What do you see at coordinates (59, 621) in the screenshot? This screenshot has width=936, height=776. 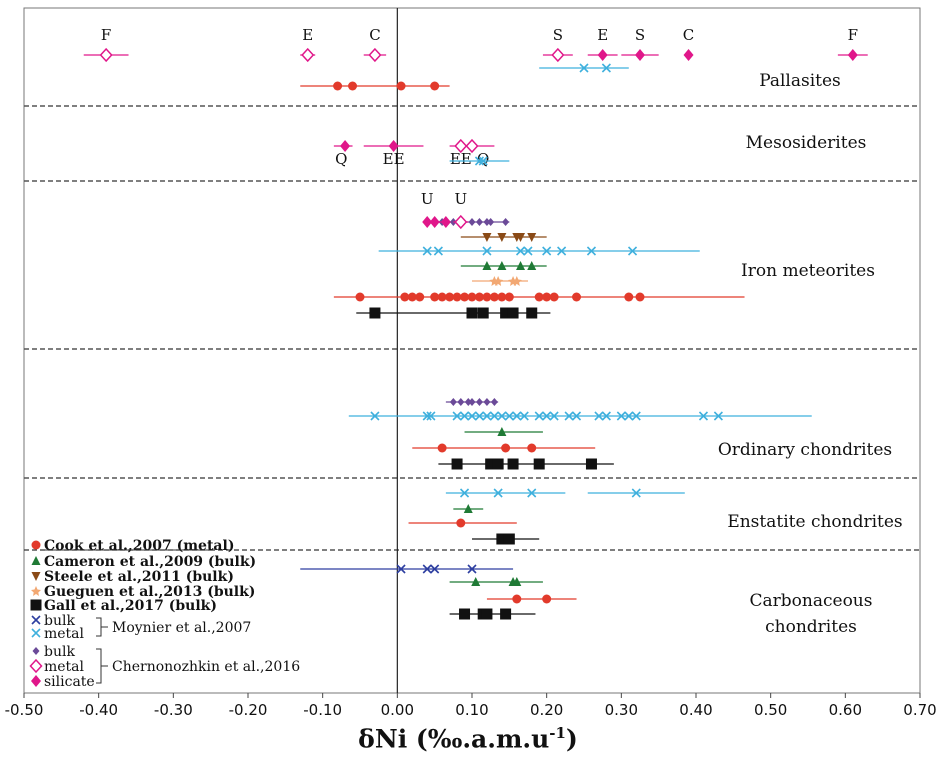 I see `legend-label: bulk` at bounding box center [59, 621].